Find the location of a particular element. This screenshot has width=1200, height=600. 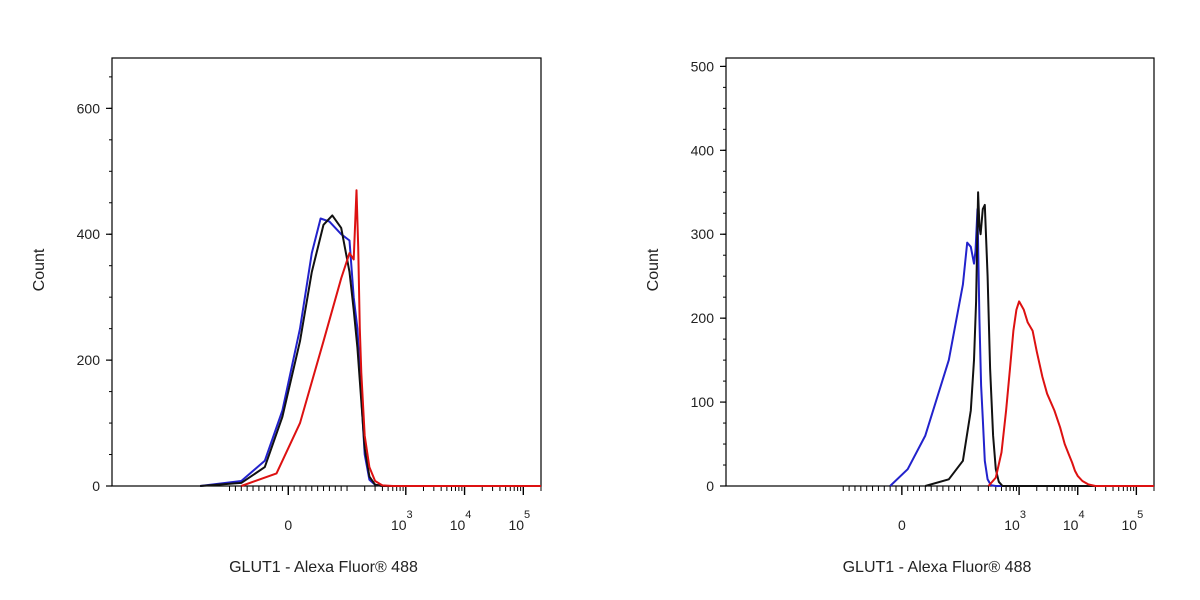

y-tick-label: 100 is located at coordinates (703, 402).